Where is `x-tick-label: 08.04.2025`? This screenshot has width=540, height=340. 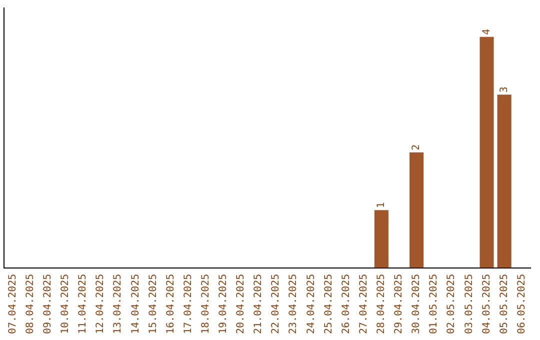
x-tick-label: 08.04.2025 is located at coordinates (30, 304).